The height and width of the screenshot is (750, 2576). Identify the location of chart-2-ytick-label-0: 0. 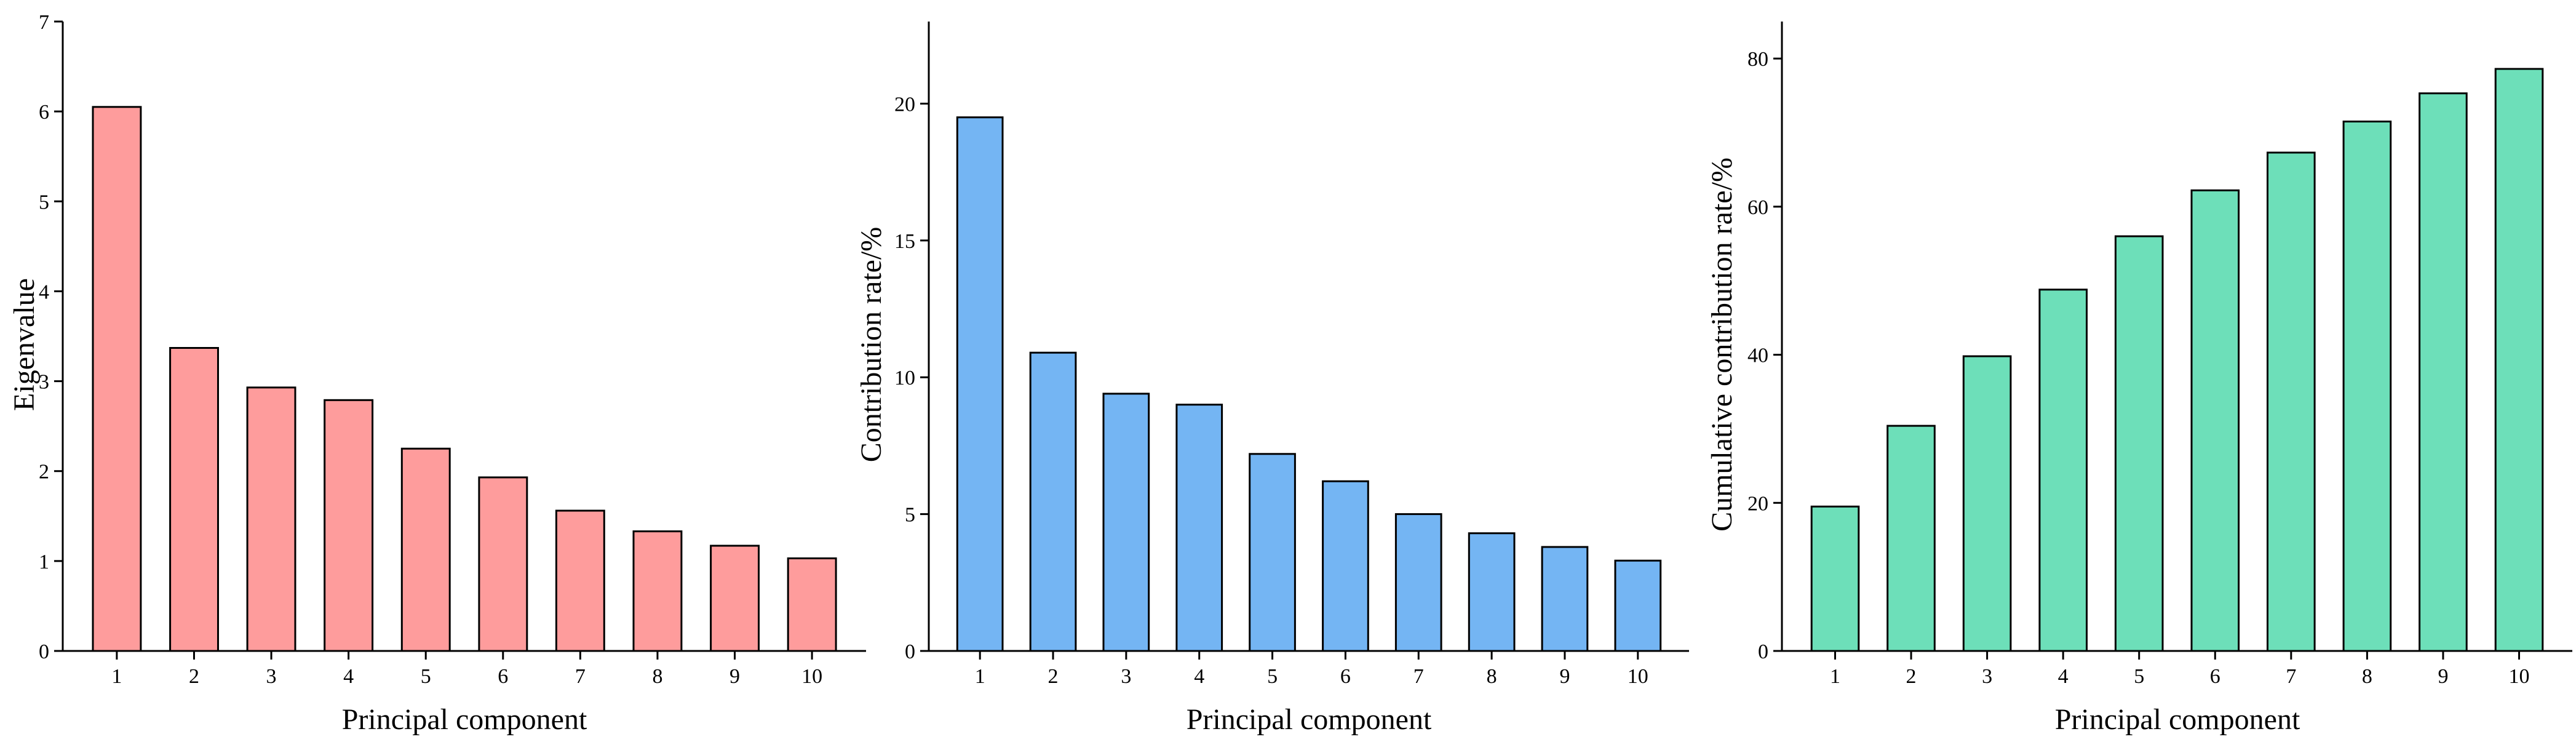
(1763, 651).